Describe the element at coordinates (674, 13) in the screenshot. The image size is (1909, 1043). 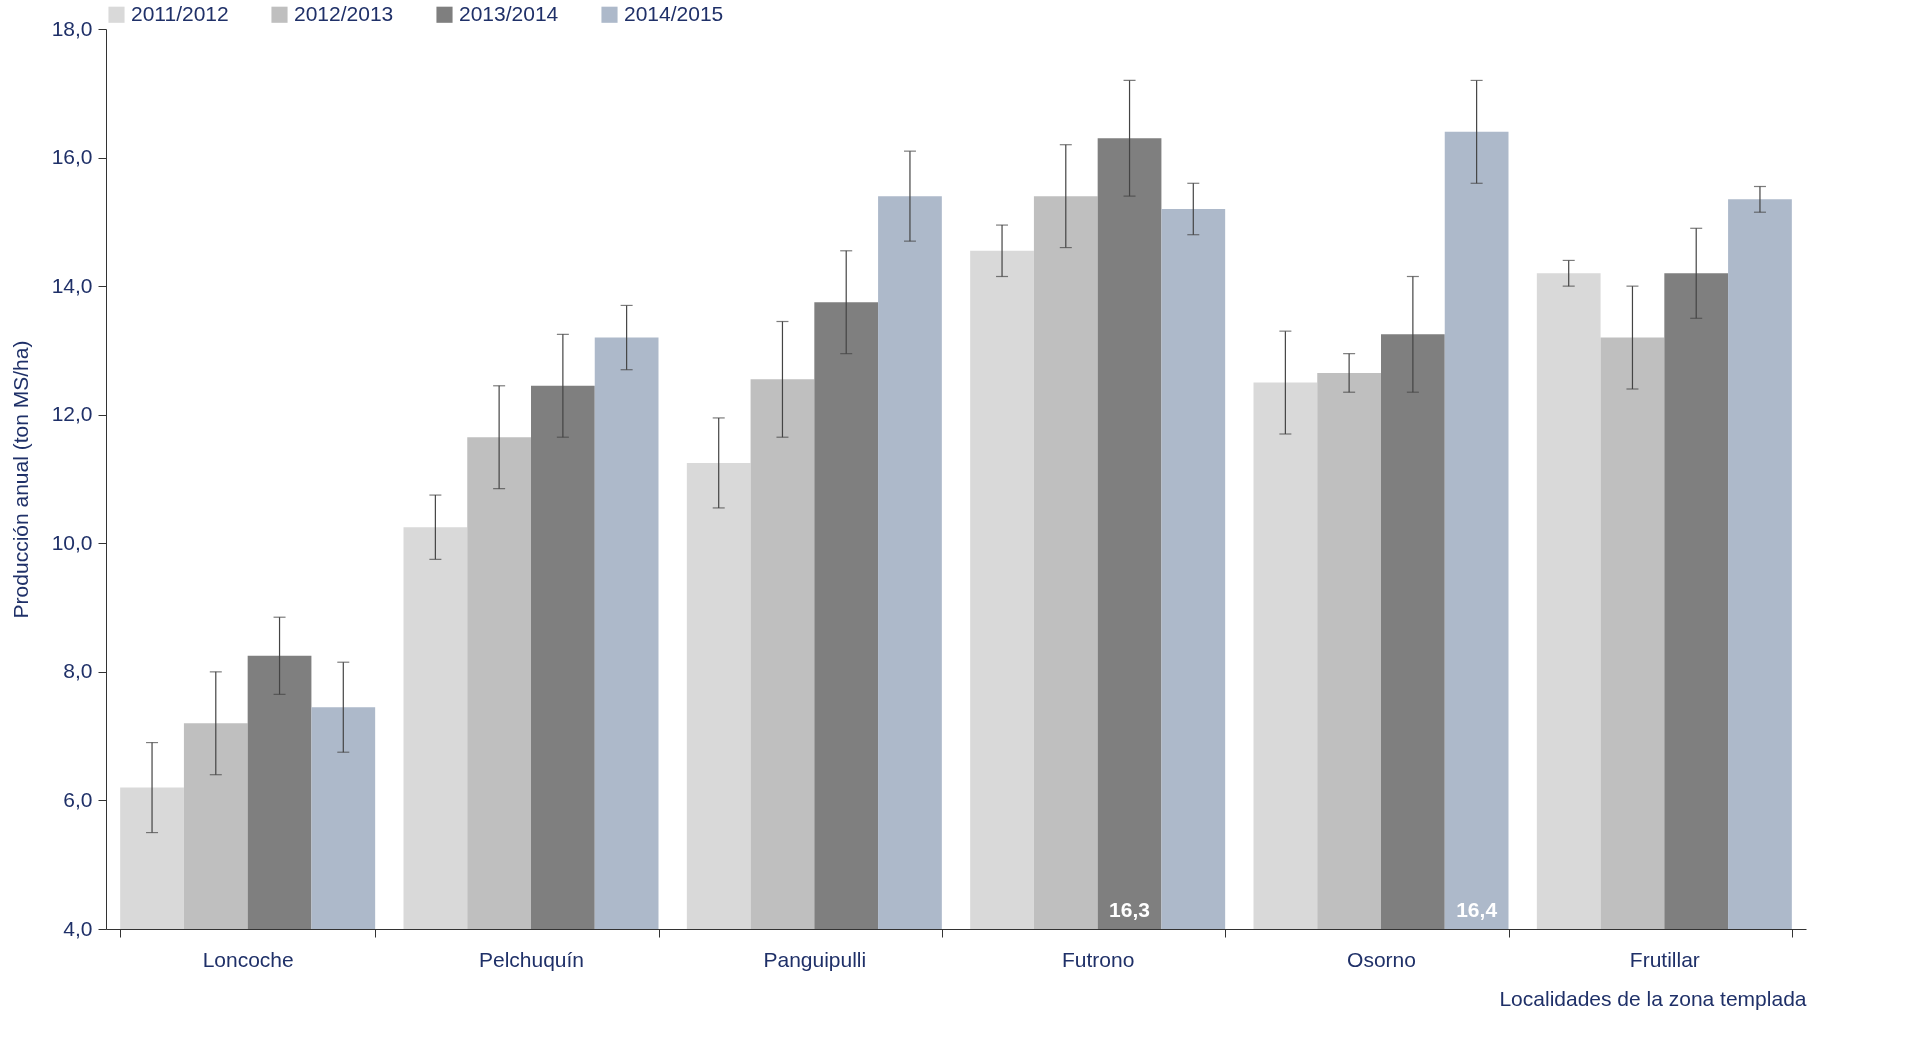
I see `legend-label: 2014/2015` at that location.